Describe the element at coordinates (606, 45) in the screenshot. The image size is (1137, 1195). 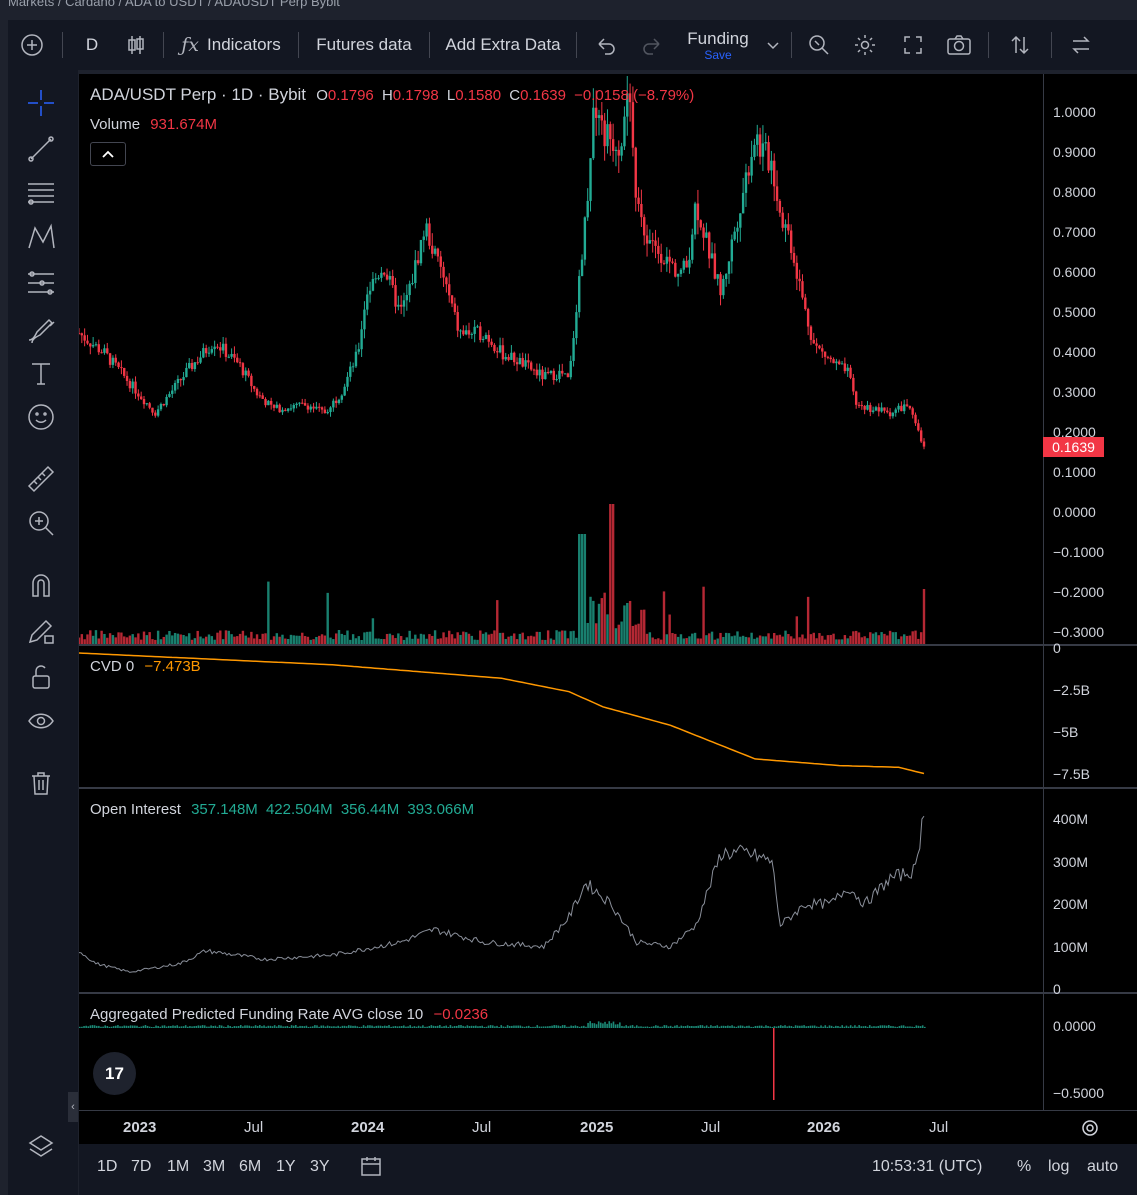
I see `undo-button` at that location.